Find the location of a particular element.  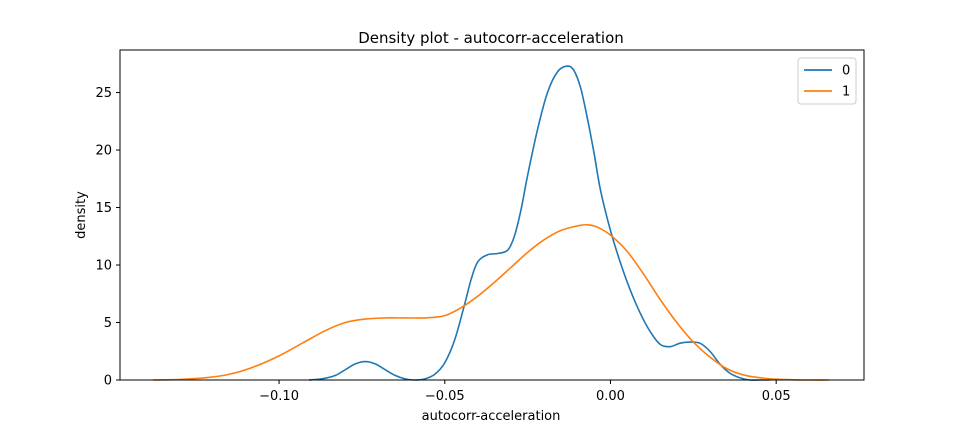

legend-label-1: 1 is located at coordinates (846, 92).